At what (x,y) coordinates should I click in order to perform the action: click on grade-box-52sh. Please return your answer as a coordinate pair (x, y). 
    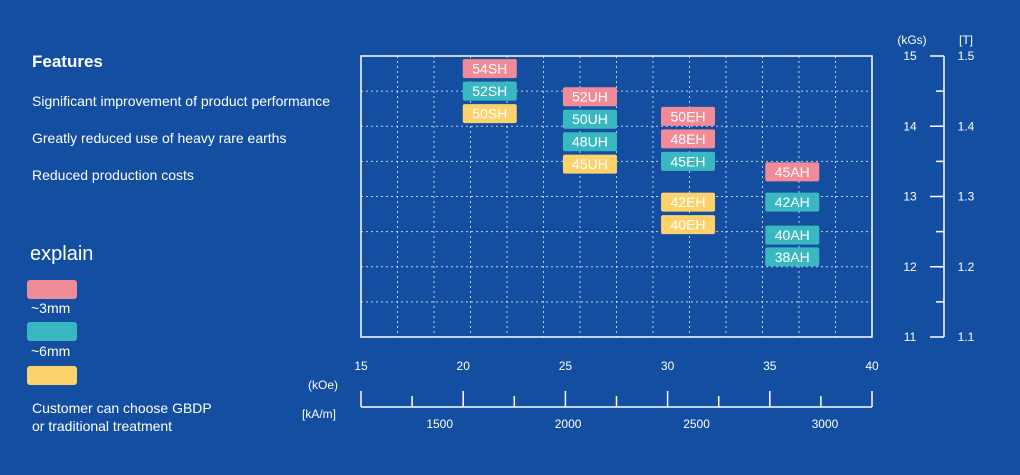
    Looking at the image, I should click on (489, 91).